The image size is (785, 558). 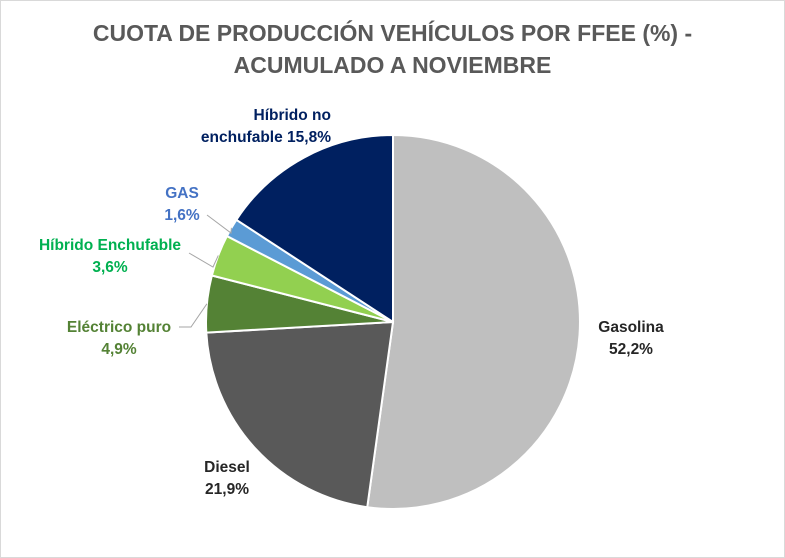 I want to click on slice-name-value-hibrido-no-enchufable: enchufable 15,8%, so click(x=241, y=138).